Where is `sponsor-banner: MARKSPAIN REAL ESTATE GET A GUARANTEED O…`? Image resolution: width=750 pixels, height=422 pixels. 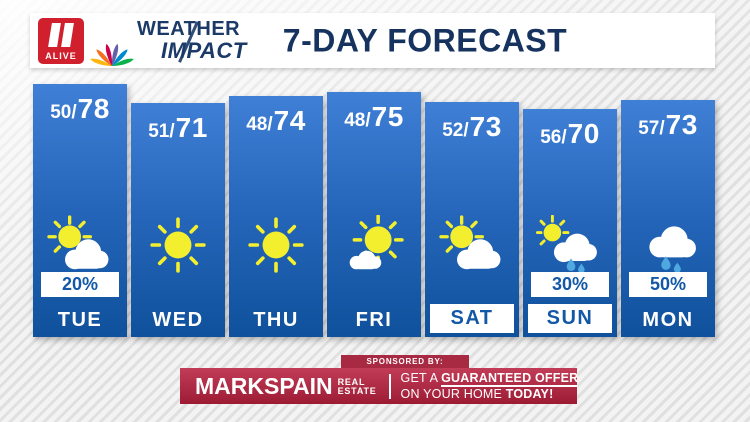
sponsor-banner: MARKSPAIN REAL ESTATE GET A GUARANTEED O… is located at coordinates (379, 386).